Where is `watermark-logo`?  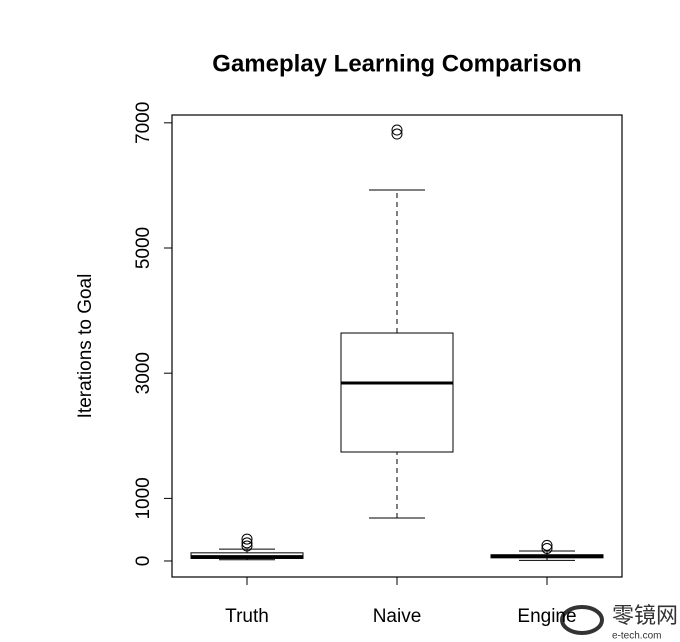 watermark-logo is located at coordinates (582, 620).